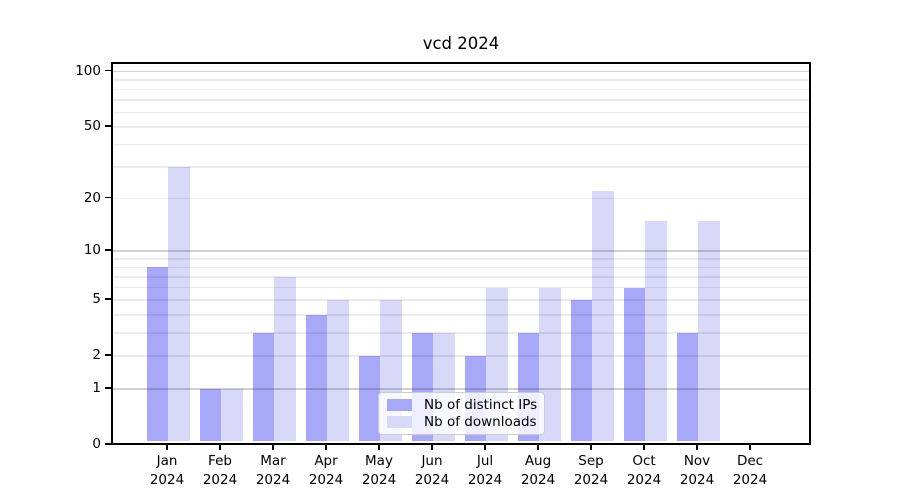  What do you see at coordinates (96, 299) in the screenshot?
I see `y-tick-label-5: 5` at bounding box center [96, 299].